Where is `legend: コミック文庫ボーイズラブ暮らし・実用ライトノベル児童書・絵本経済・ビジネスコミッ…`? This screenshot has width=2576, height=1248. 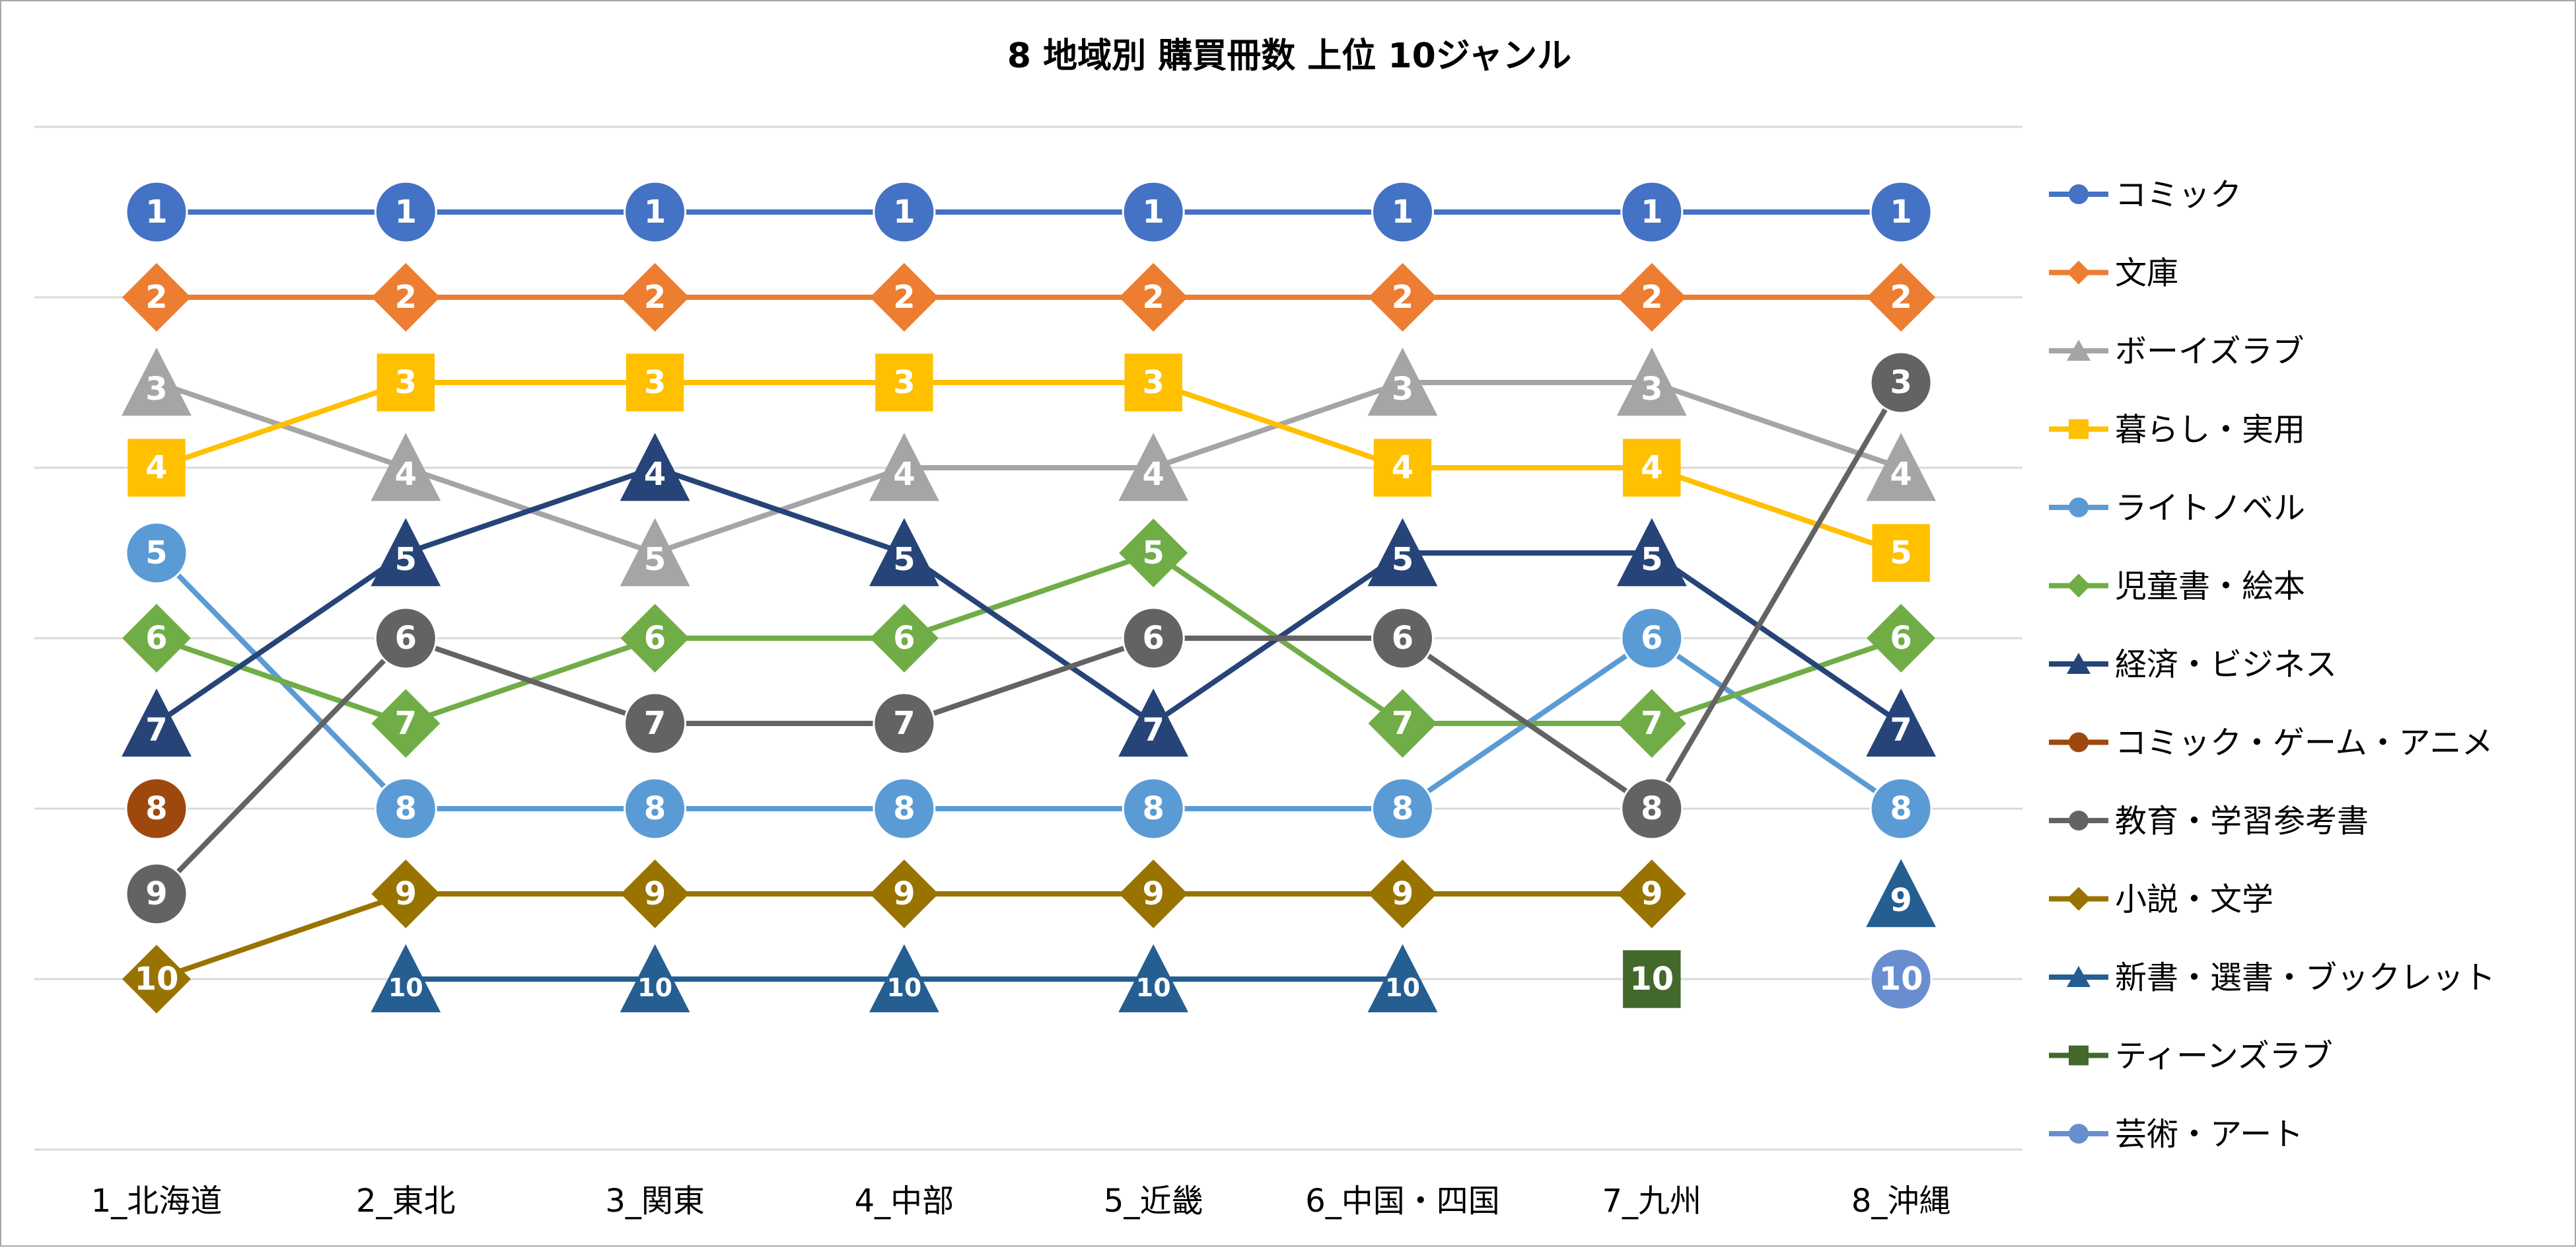
legend: コミック文庫ボーイズラブ暮らし・実用ライトノベル児童書・絵本経済・ビジネスコミッ… is located at coordinates (2272, 664).